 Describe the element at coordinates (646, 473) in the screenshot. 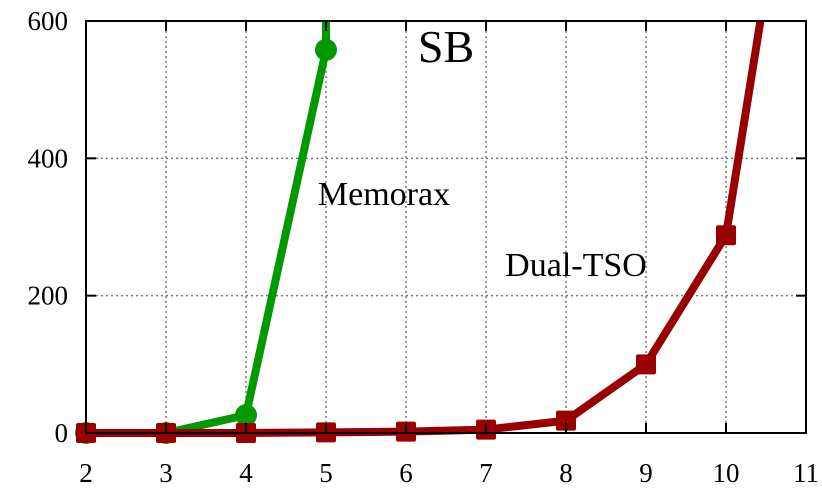

I see `x-tick-label: 9` at that location.